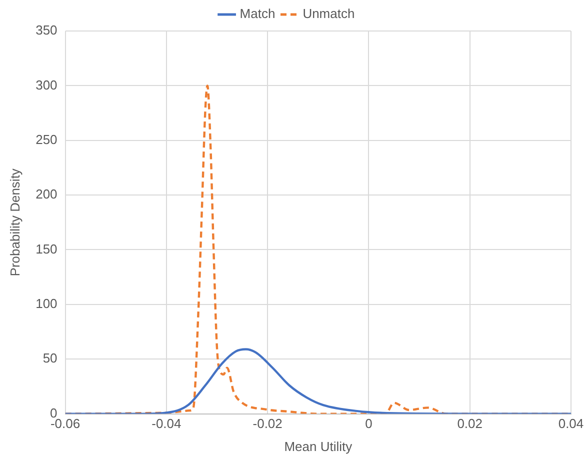 Image resolution: width=587 pixels, height=461 pixels. Describe the element at coordinates (47, 30) in the screenshot. I see `y-tick-label: 350` at that location.